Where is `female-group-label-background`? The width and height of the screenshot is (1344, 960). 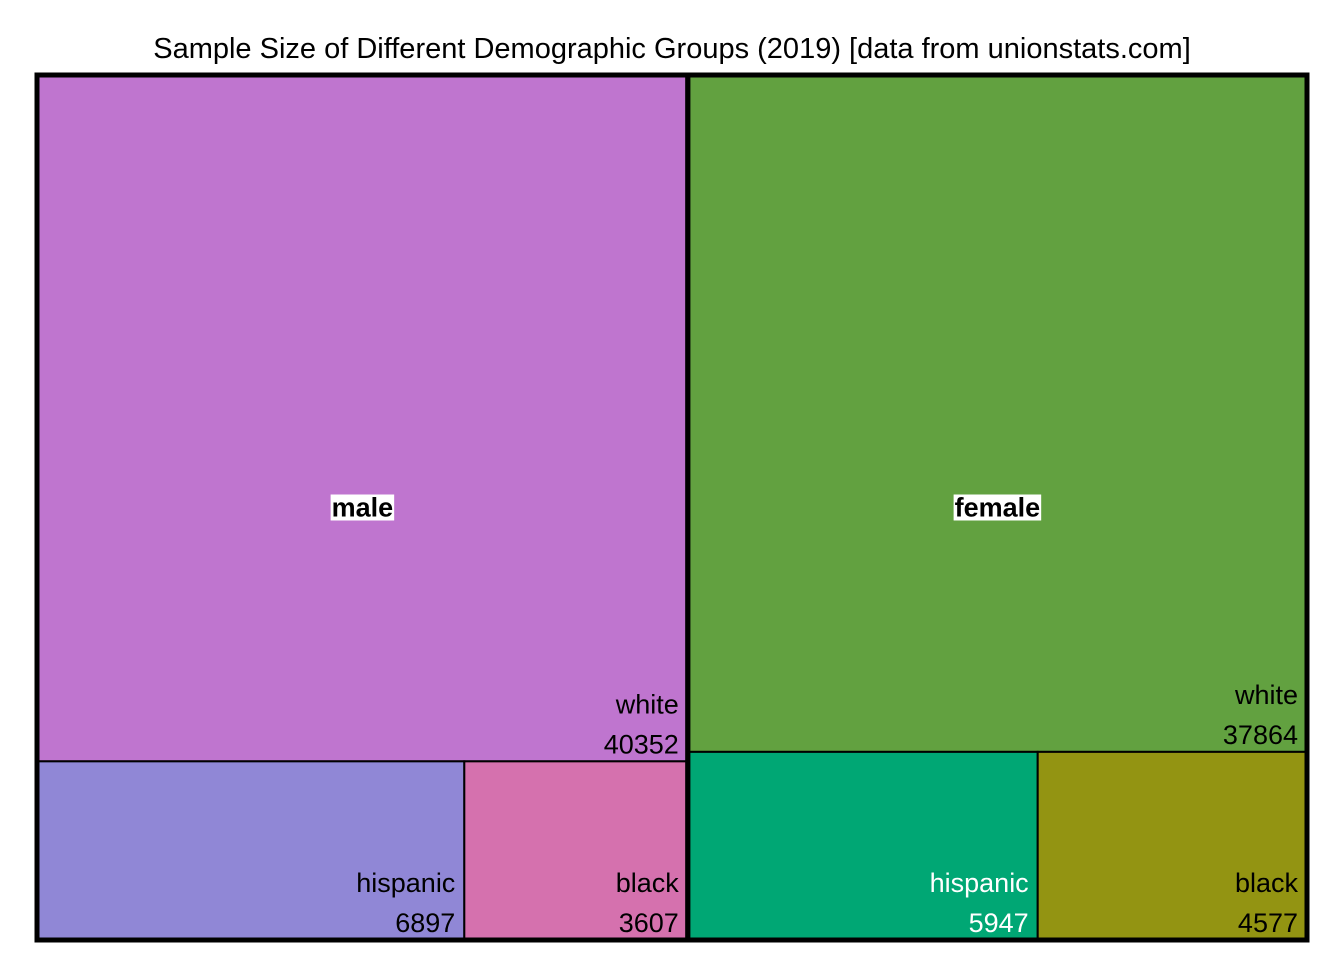 female-group-label-background is located at coordinates (997, 507).